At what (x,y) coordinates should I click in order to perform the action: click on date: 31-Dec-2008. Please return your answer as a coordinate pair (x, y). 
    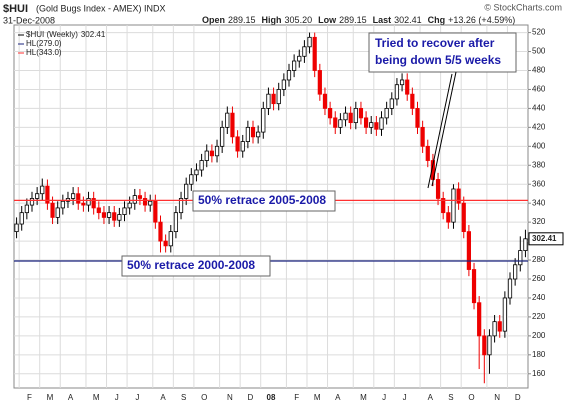
    Looking at the image, I should click on (29, 20).